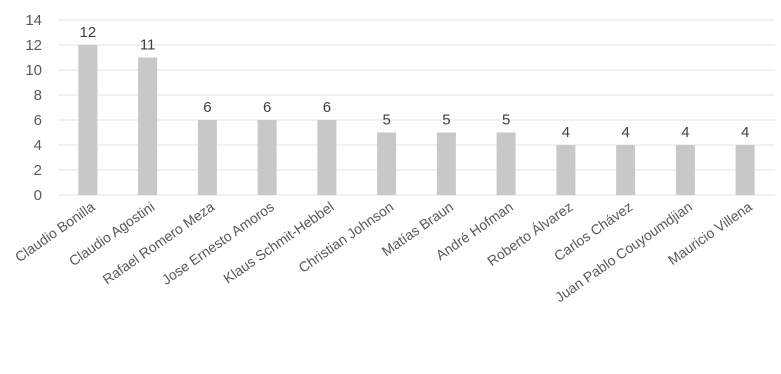 The width and height of the screenshot is (781, 374). Describe the element at coordinates (38, 145) in the screenshot. I see `y-tick-label: 4` at that location.